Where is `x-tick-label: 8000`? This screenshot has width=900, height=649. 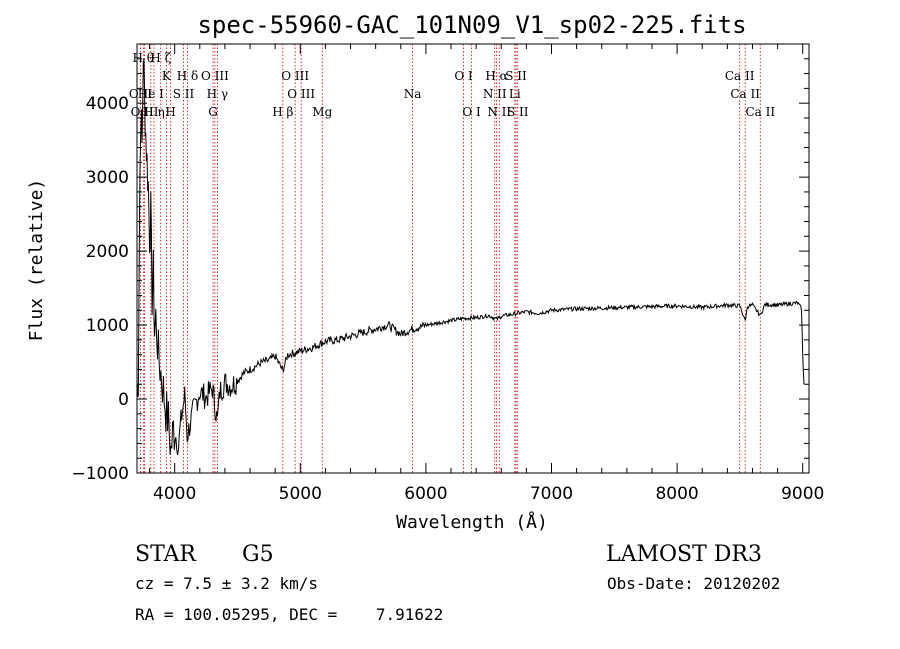
x-tick-label: 8000 is located at coordinates (676, 494).